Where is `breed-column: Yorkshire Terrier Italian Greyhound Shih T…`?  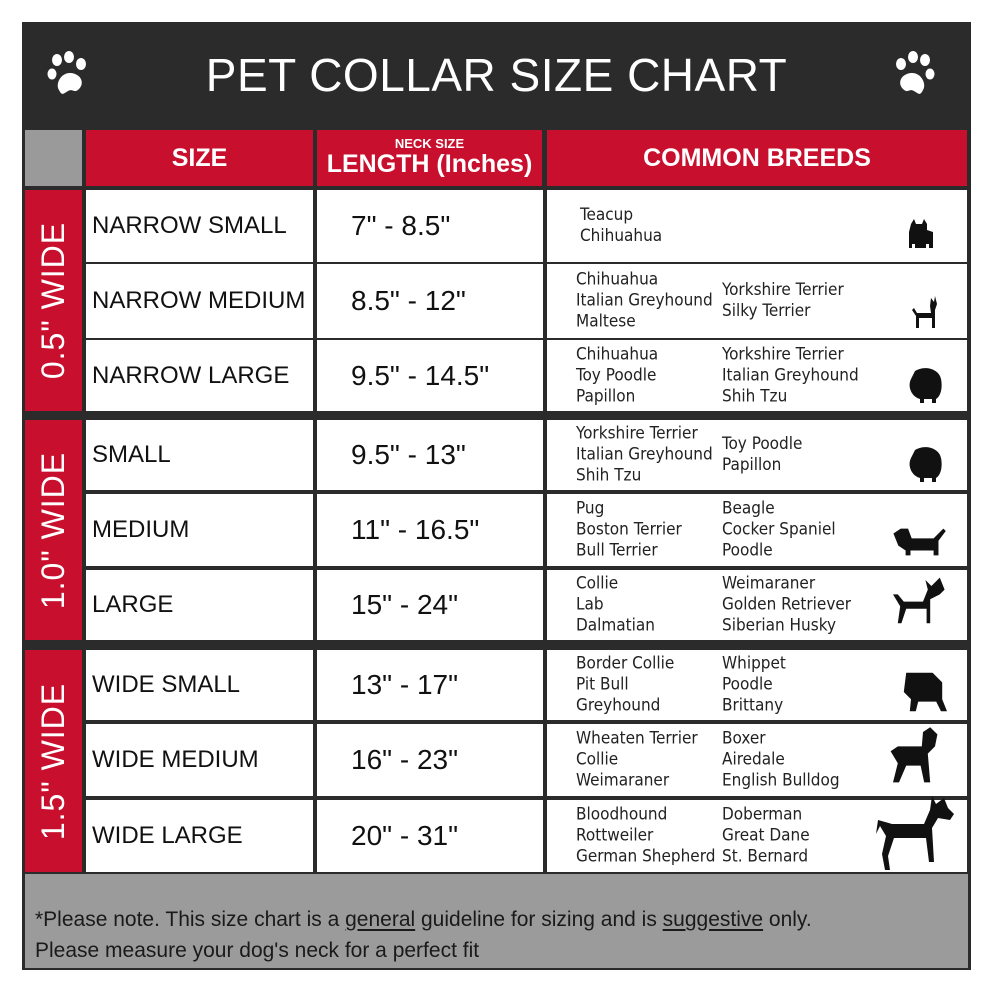
breed-column: Yorkshire Terrier Italian Greyhound Shih T… is located at coordinates (644, 455).